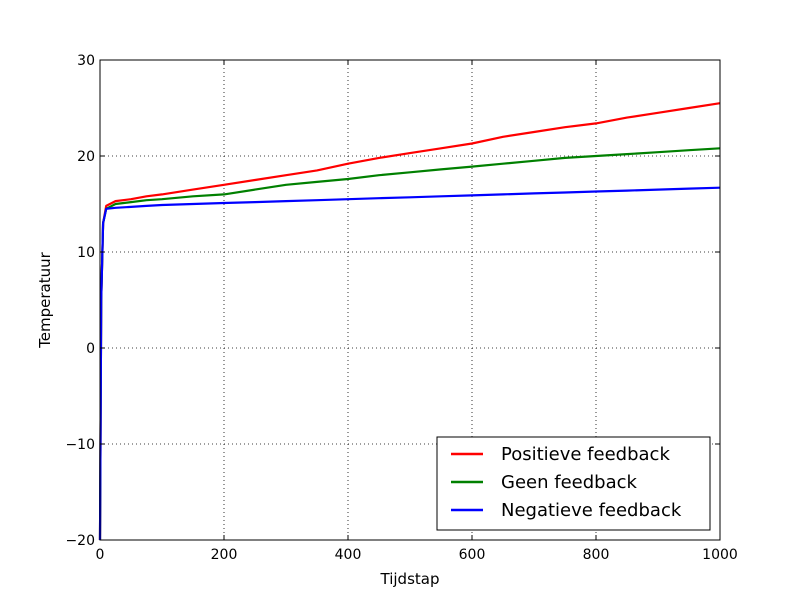  I want to click on legend-label-3: Negatieve feedback, so click(591, 510).